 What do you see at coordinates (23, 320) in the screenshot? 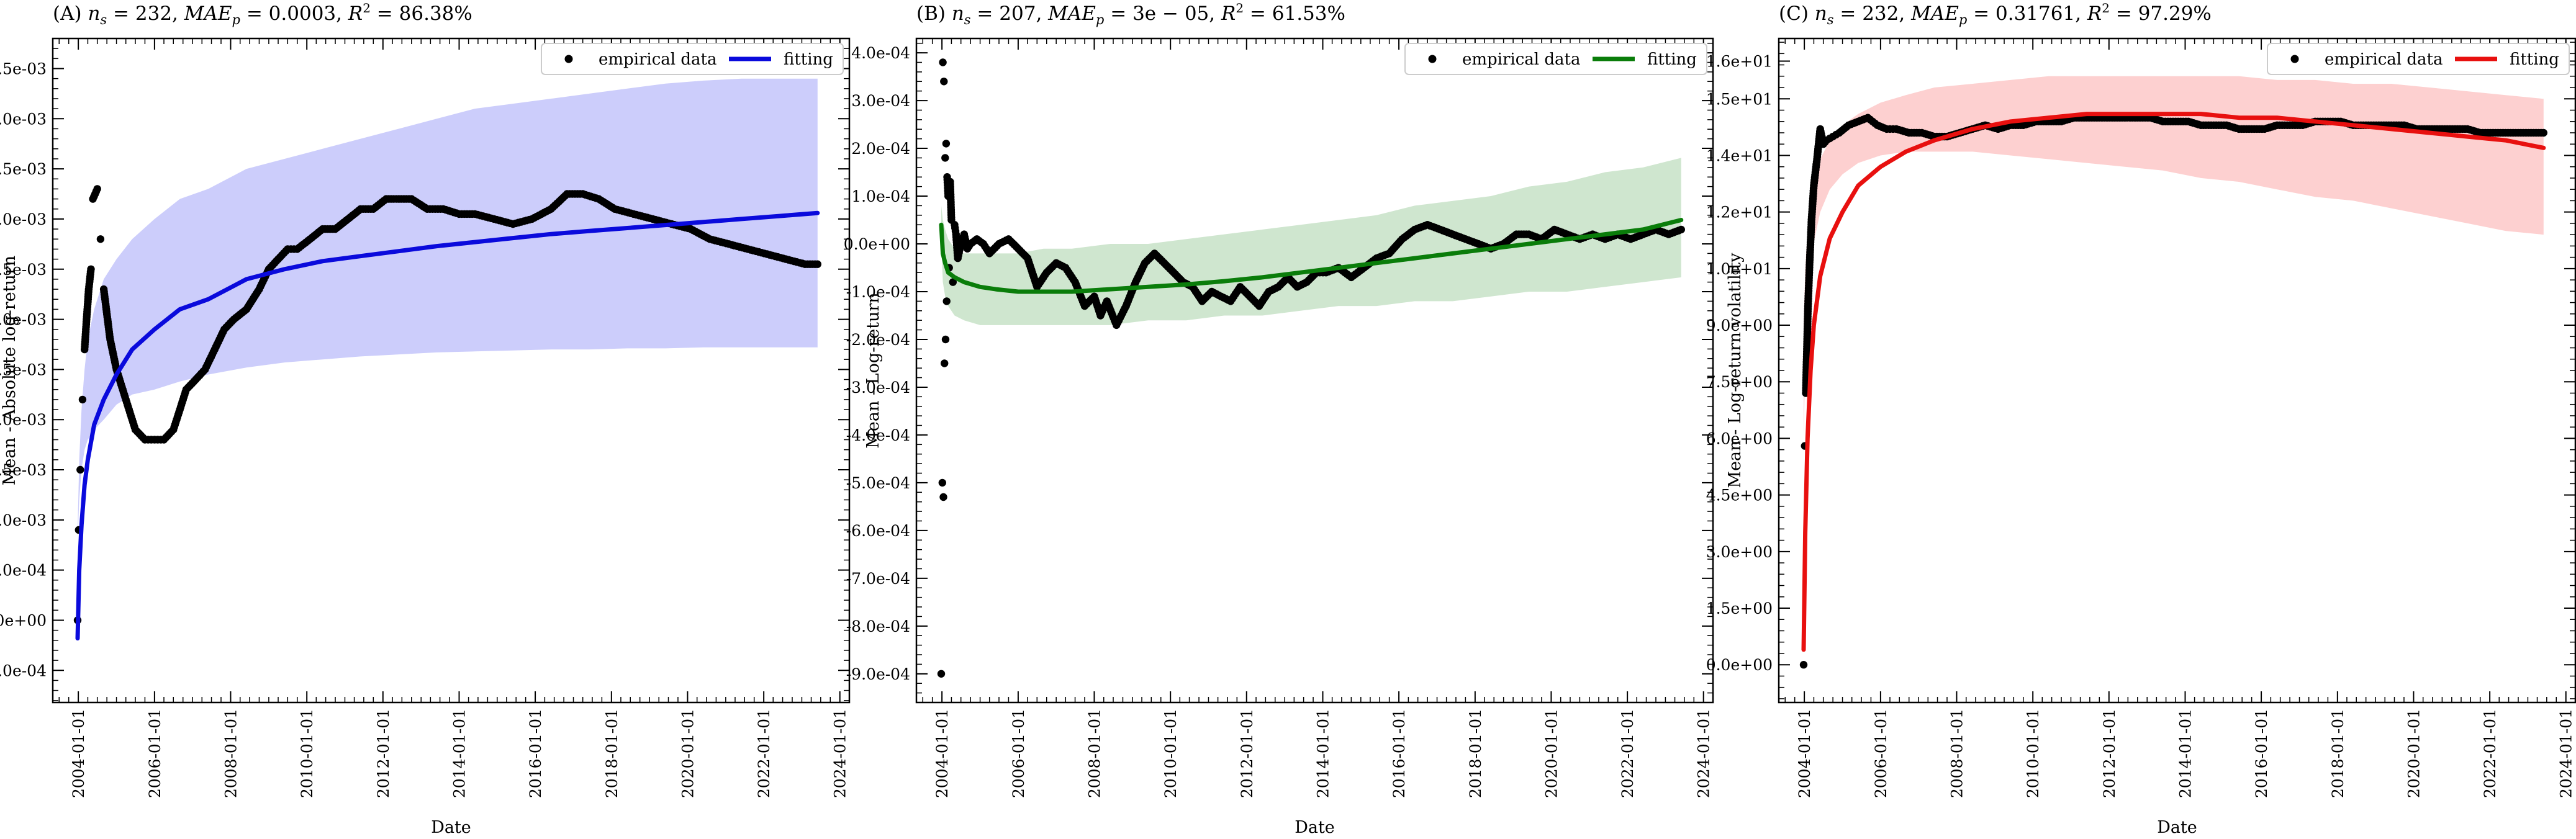
I see `y-tick-label: 3.0e-03` at bounding box center [23, 320].